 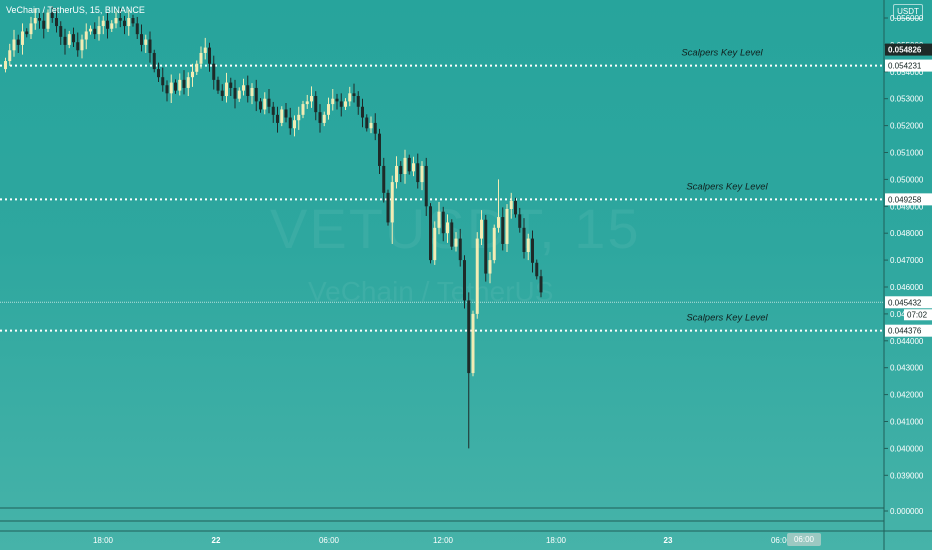 I want to click on price-tick-label: 0.043000, so click(x=907, y=368).